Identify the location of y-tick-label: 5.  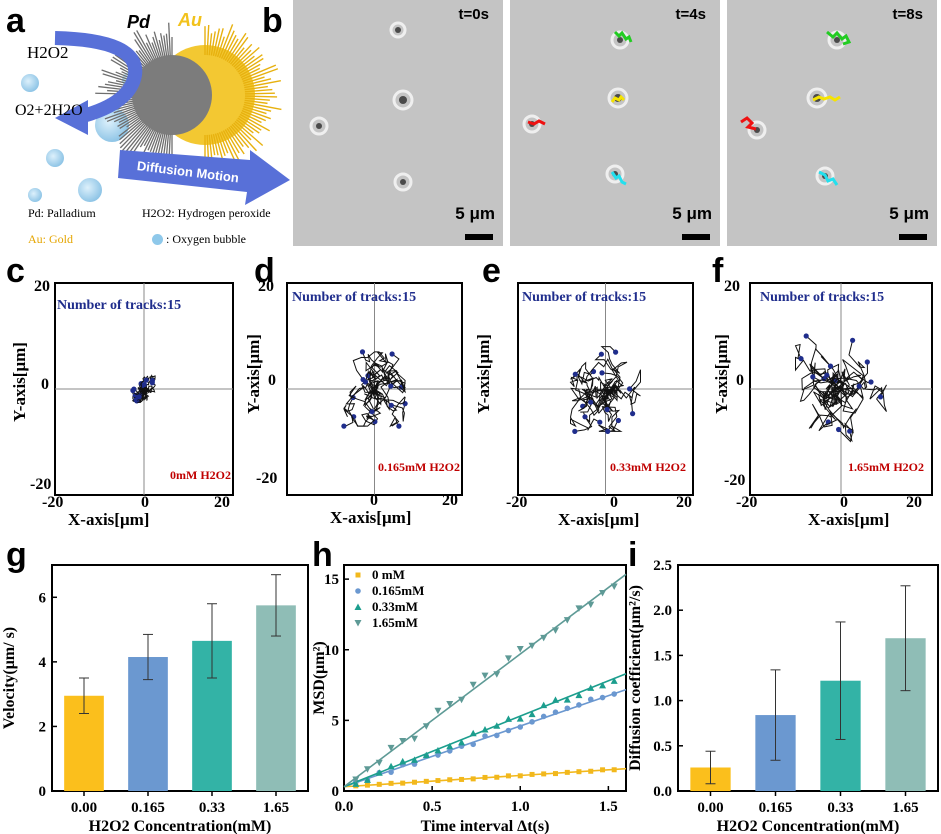
(336, 721).